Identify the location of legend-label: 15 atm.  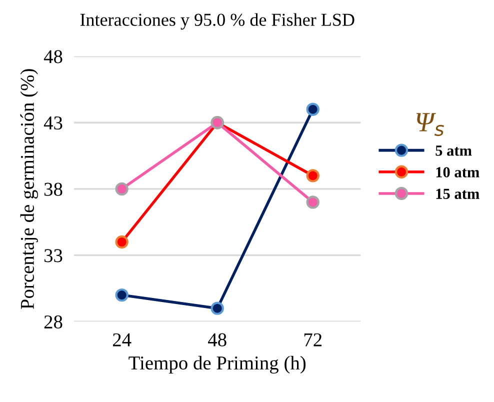
(458, 193).